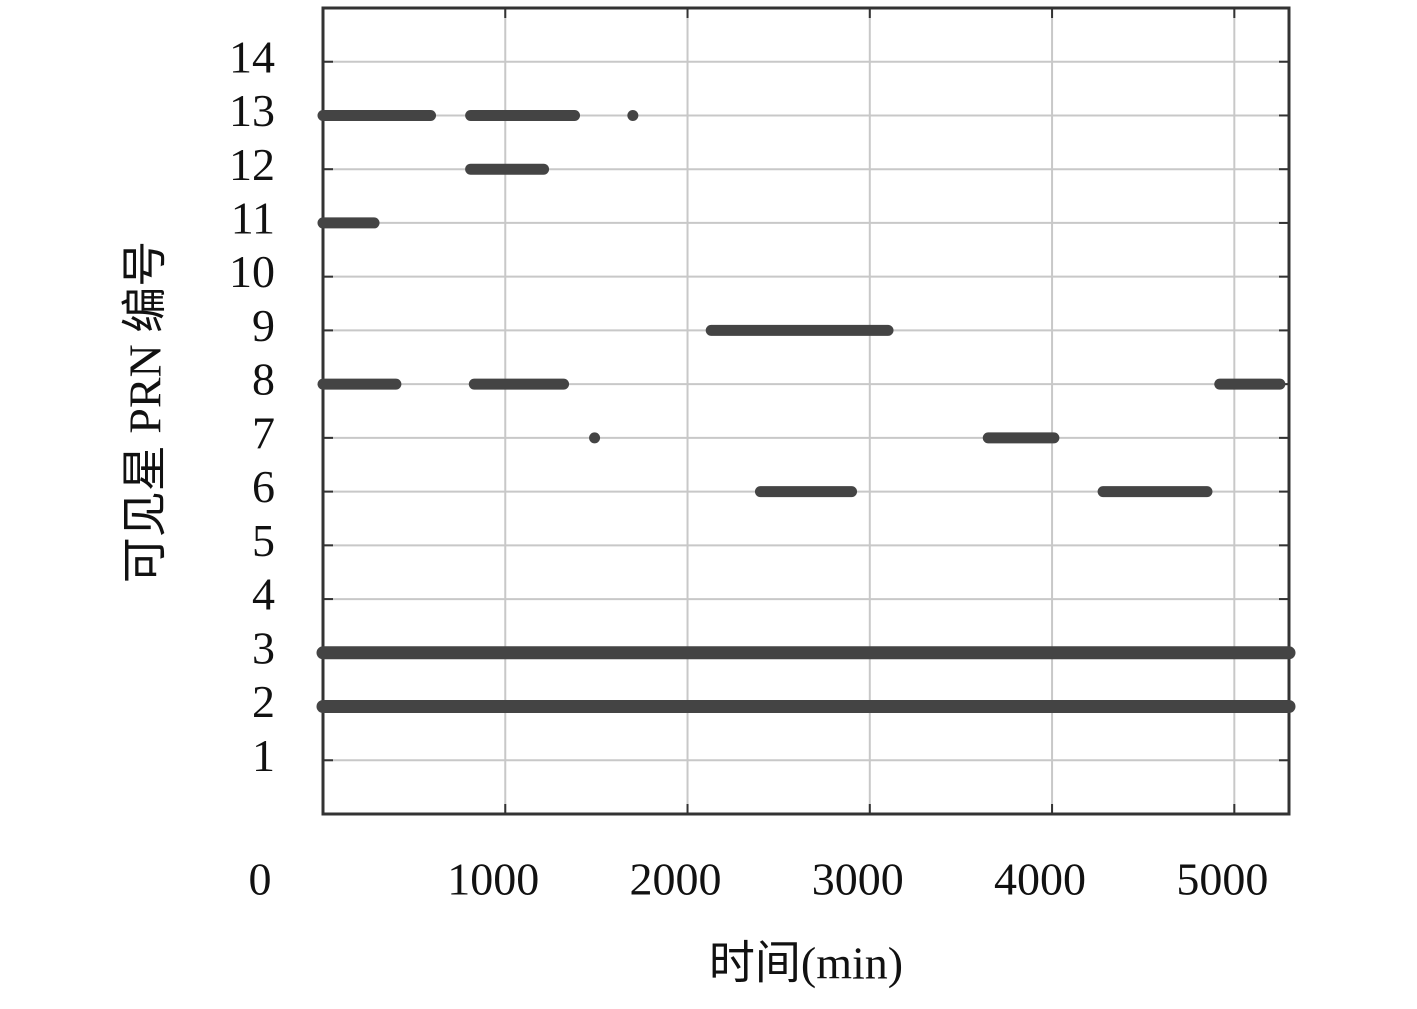 This screenshot has height=1009, width=1417. What do you see at coordinates (263, 540) in the screenshot?
I see `y-tick-label: 5` at bounding box center [263, 540].